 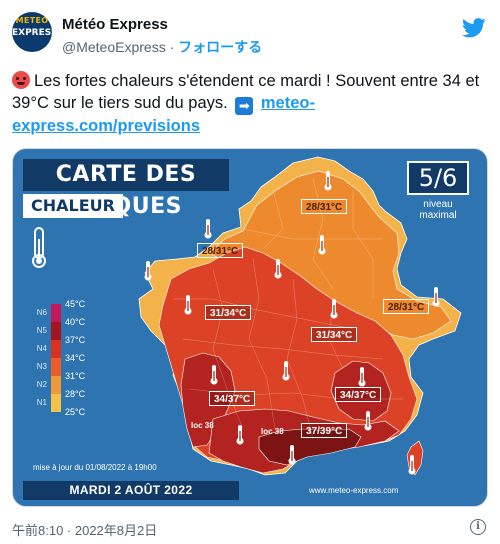 What do you see at coordinates (75, 358) in the screenshot?
I see `legend-temp: 34°C` at bounding box center [75, 358].